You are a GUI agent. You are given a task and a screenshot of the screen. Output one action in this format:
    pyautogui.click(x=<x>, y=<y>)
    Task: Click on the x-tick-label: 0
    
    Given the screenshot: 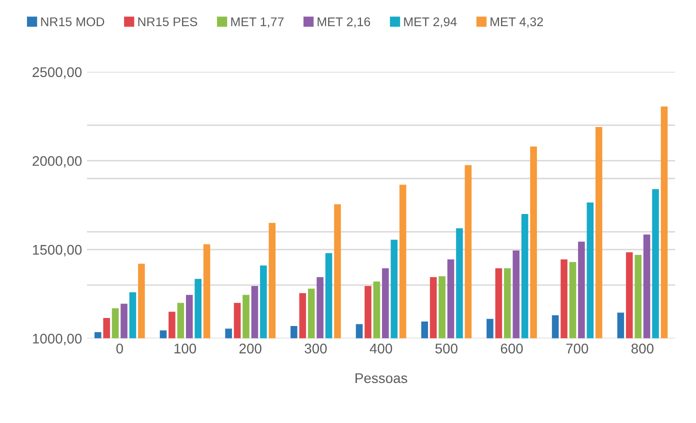 What is the action you would take?
    pyautogui.click(x=119, y=349)
    